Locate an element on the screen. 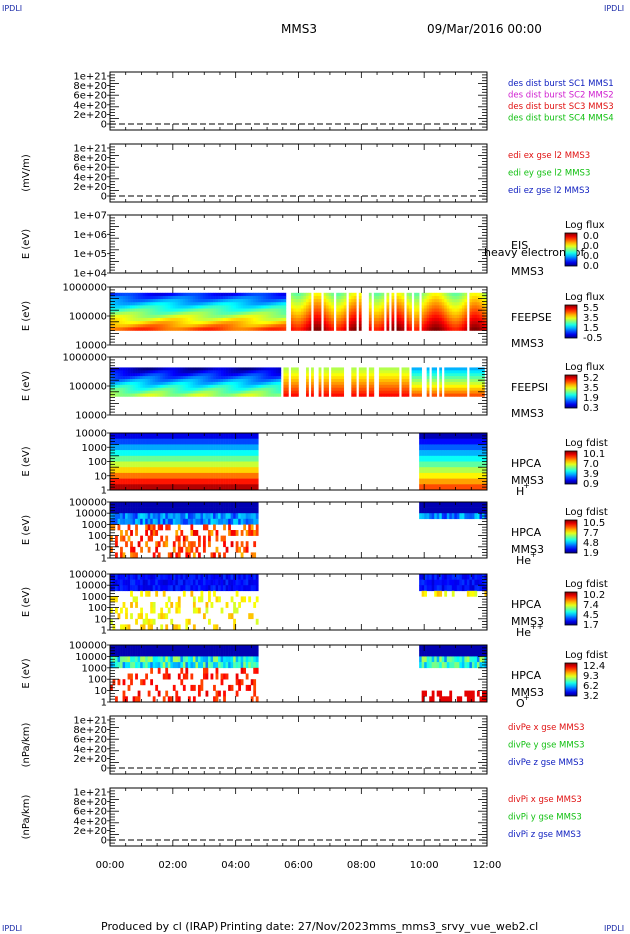  y-tick-label: 1e+04 is located at coordinates (90, 274).